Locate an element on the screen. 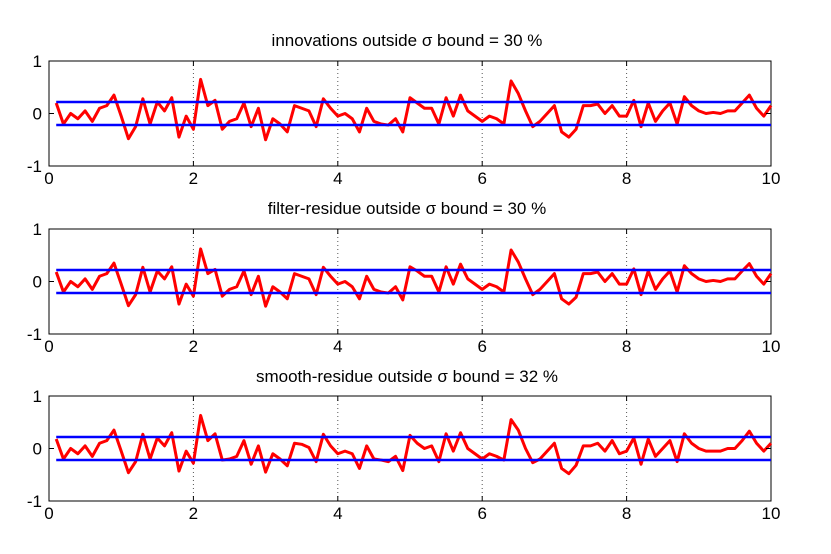  panel-title: smooth-residue outside σ bound = 32 % is located at coordinates (407, 376).